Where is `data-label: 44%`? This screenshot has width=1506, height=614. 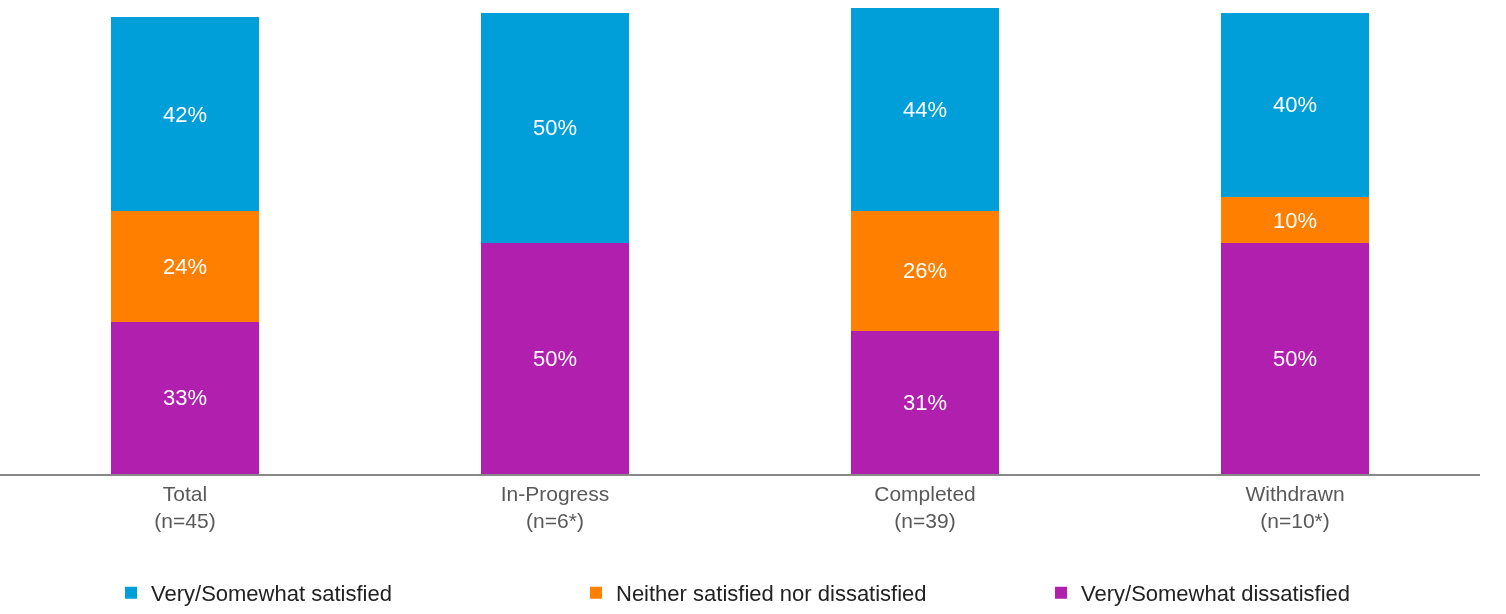 data-label: 44% is located at coordinates (925, 109).